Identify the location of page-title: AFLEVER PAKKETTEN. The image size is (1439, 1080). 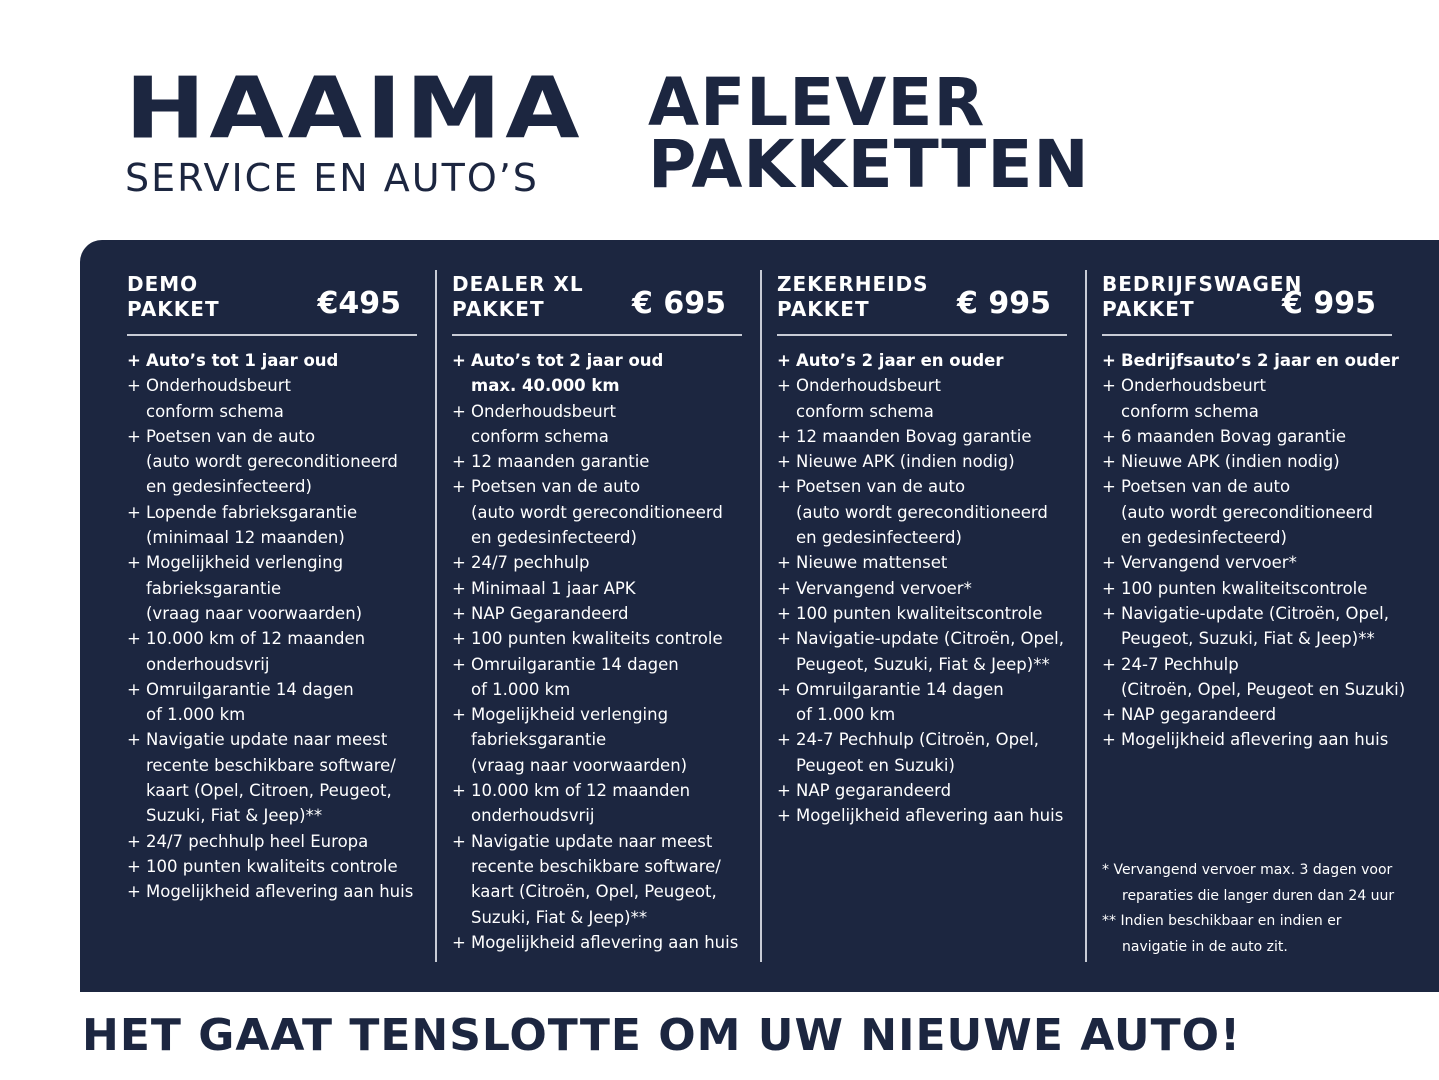
(869, 136).